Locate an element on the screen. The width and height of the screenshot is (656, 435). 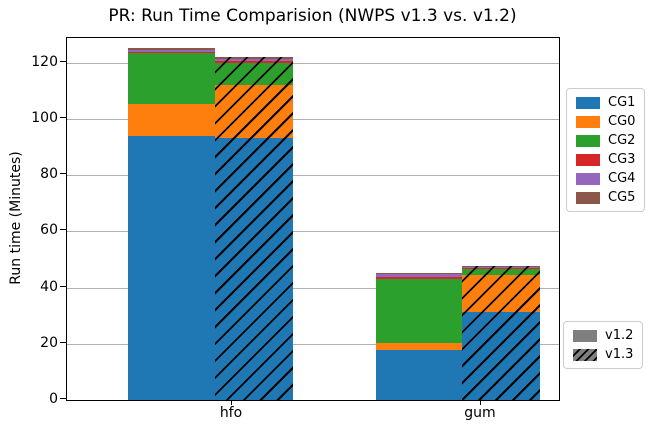
series-legend-label-cg4: CG4 is located at coordinates (622, 178).